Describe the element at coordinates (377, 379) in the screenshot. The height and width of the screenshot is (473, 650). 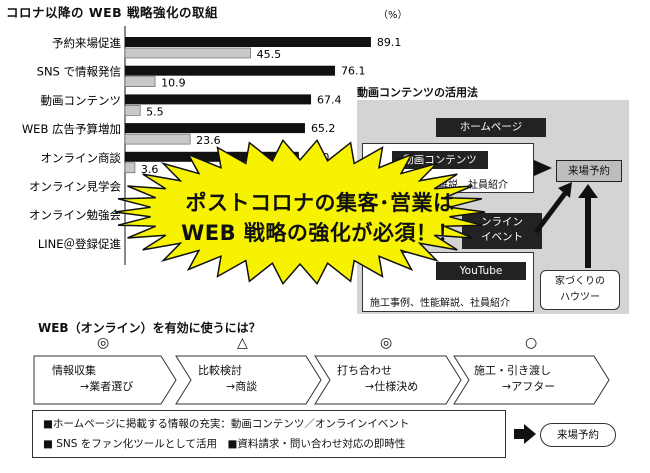
I see `step-3-label: 打ち合わせ →仕様決め` at that location.